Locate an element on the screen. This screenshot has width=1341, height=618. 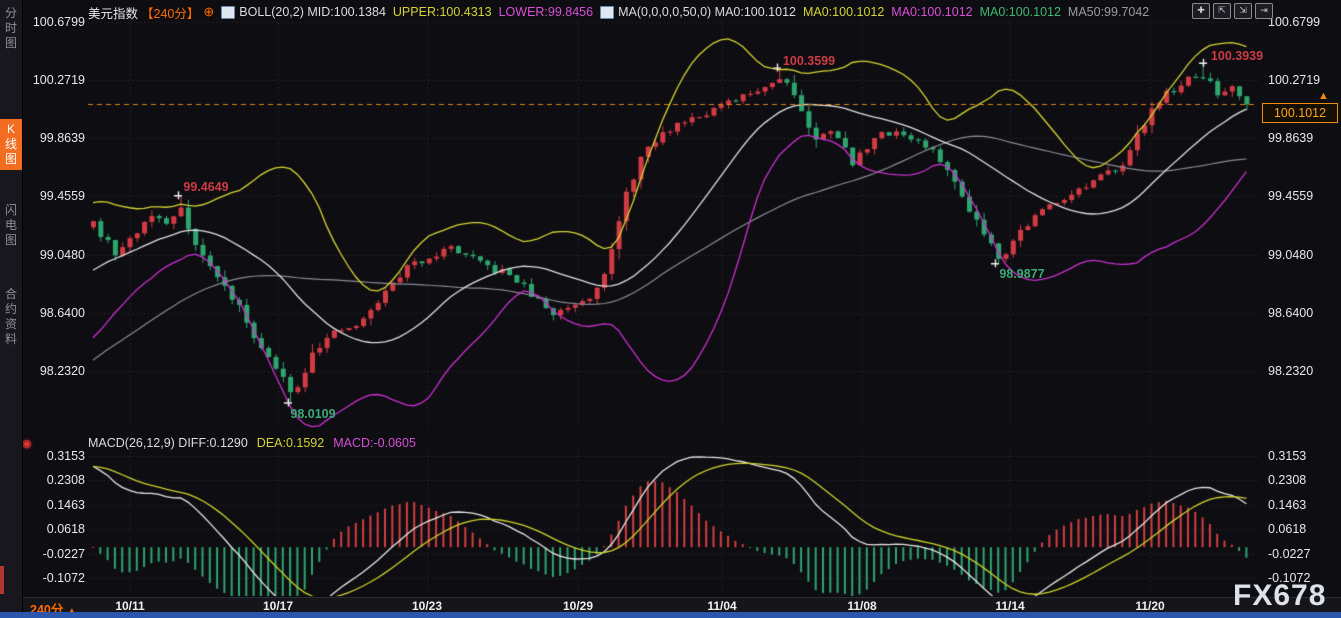
macd-dea-readout: DEA:0.1592 is located at coordinates (290, 443).